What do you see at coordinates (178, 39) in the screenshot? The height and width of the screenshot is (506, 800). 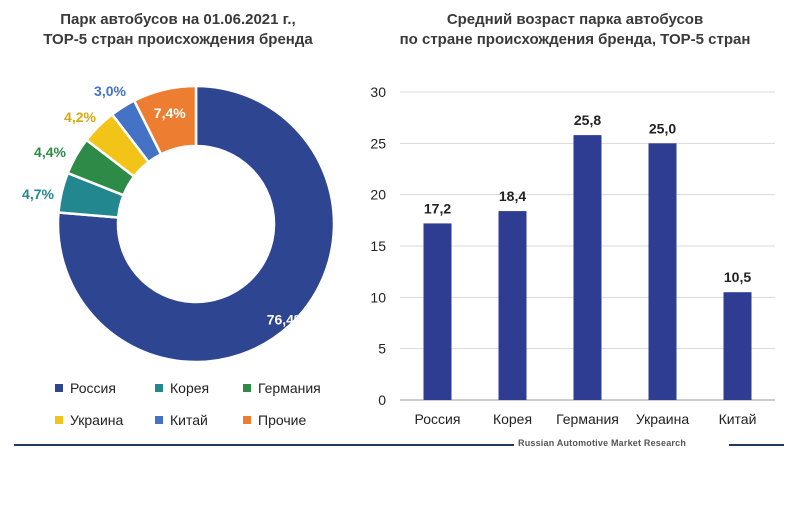 I see `donut-title-line-2: ТОР-5 стран происхождения бренда` at bounding box center [178, 39].